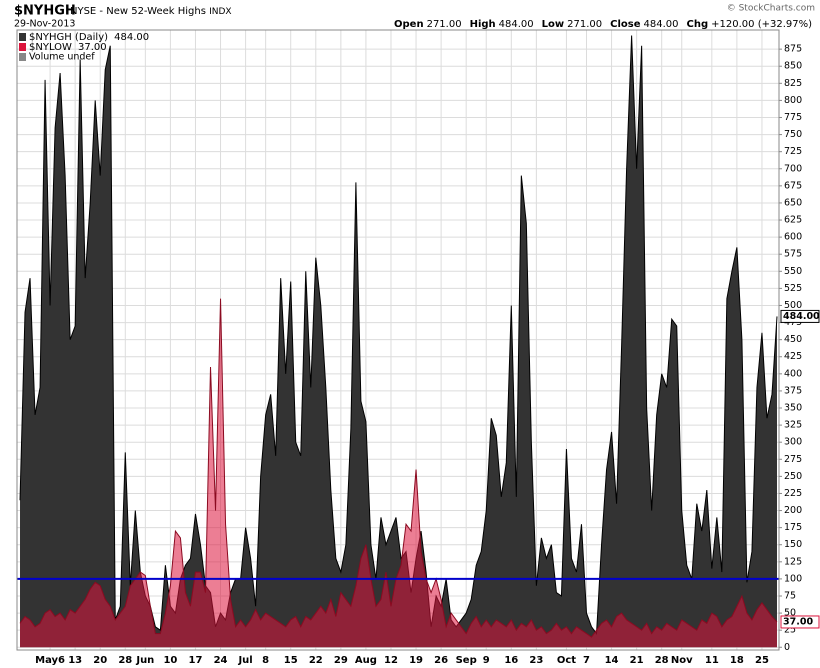 The width and height of the screenshot is (820, 668). Describe the element at coordinates (391, 660) in the screenshot. I see `x-tick-label: 12` at that location.